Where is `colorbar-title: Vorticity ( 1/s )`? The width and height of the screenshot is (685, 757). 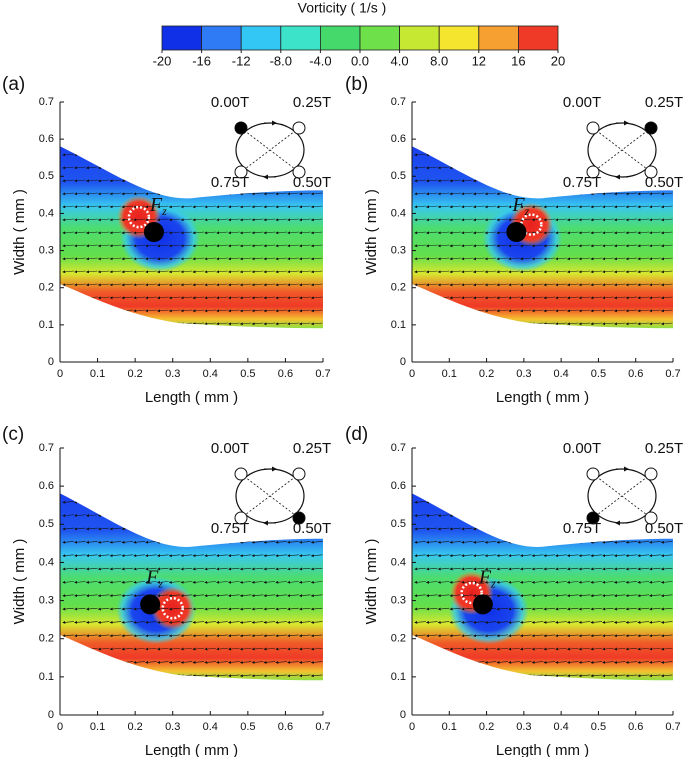
colorbar-title: Vorticity ( 1/s ) is located at coordinates (342, 8).